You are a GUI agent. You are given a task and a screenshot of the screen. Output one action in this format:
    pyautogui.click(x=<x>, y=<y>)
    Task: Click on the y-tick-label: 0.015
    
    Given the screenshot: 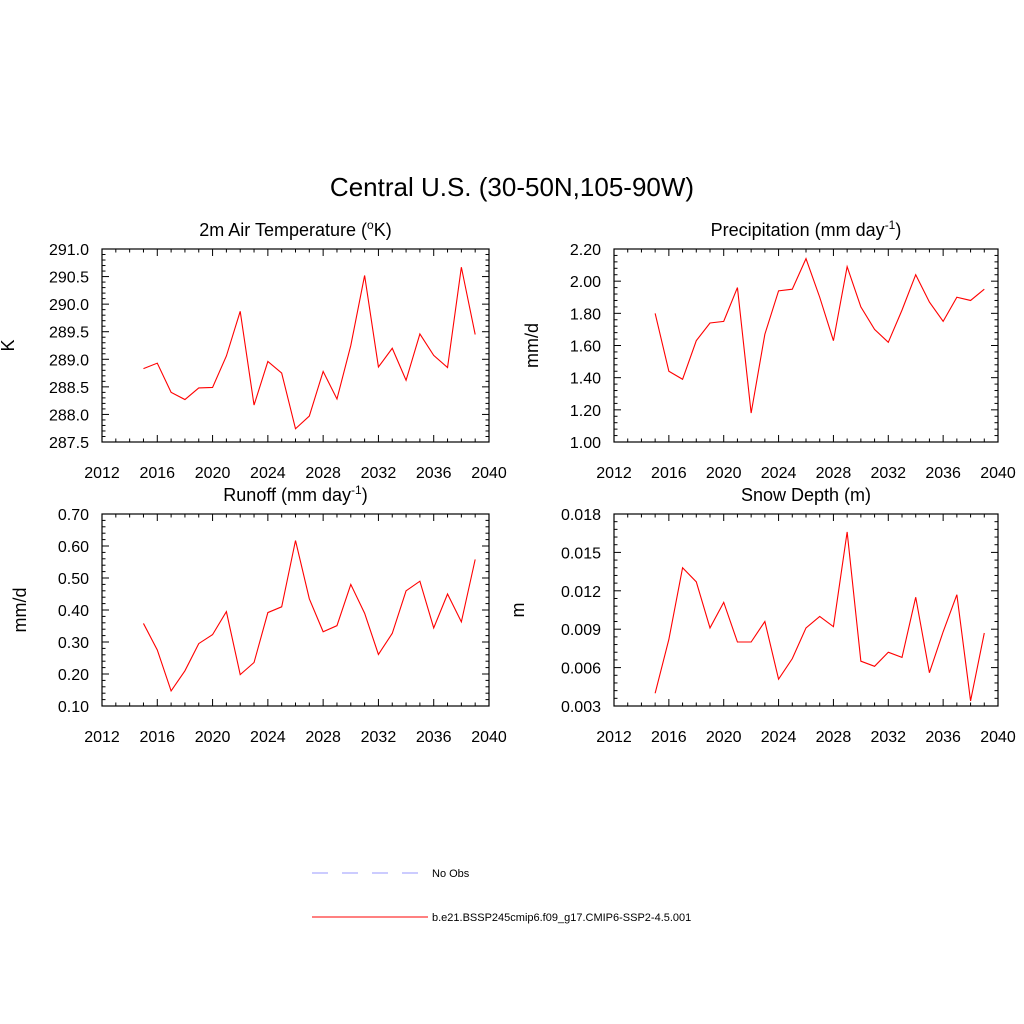 What is the action you would take?
    pyautogui.click(x=581, y=553)
    